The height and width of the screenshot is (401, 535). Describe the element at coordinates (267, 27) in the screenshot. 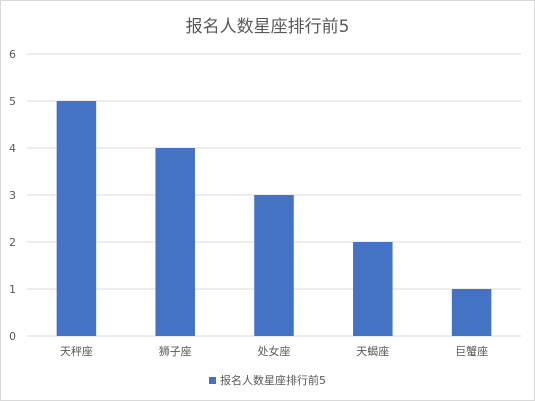

I see `chart-title: 报名人数星座排行前5` at that location.